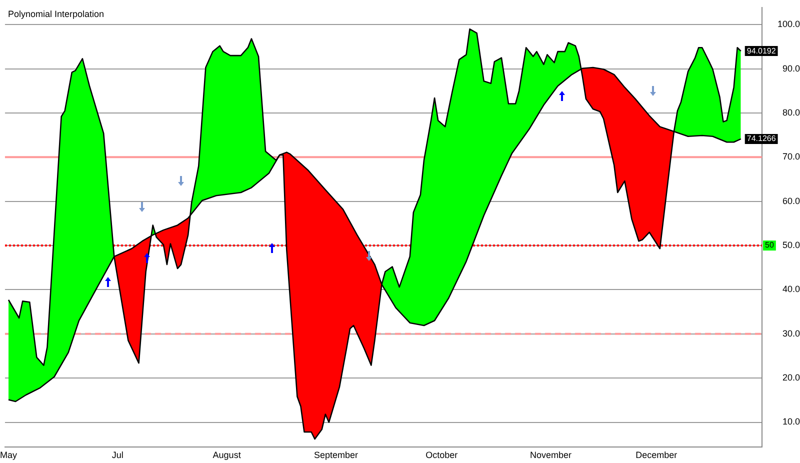  I want to click on x-tick-label: December, so click(657, 455).